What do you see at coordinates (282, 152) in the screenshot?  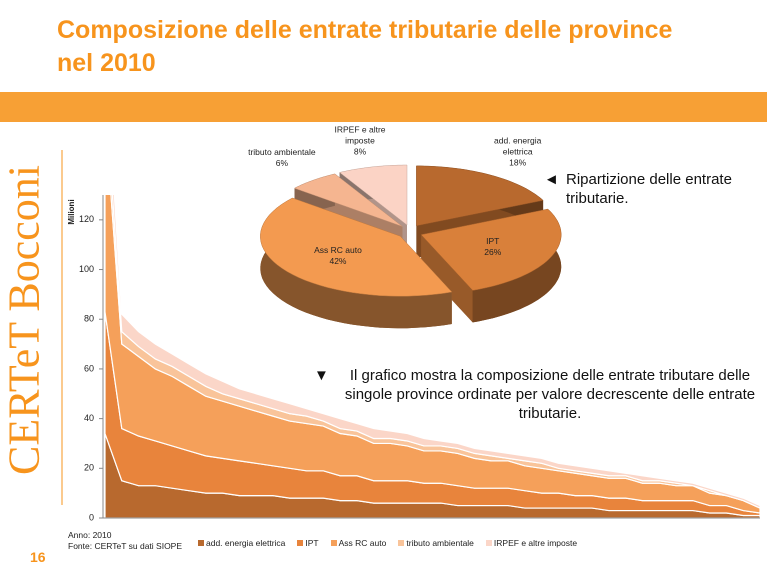 I see `pie-category-label: tributo ambientale` at bounding box center [282, 152].